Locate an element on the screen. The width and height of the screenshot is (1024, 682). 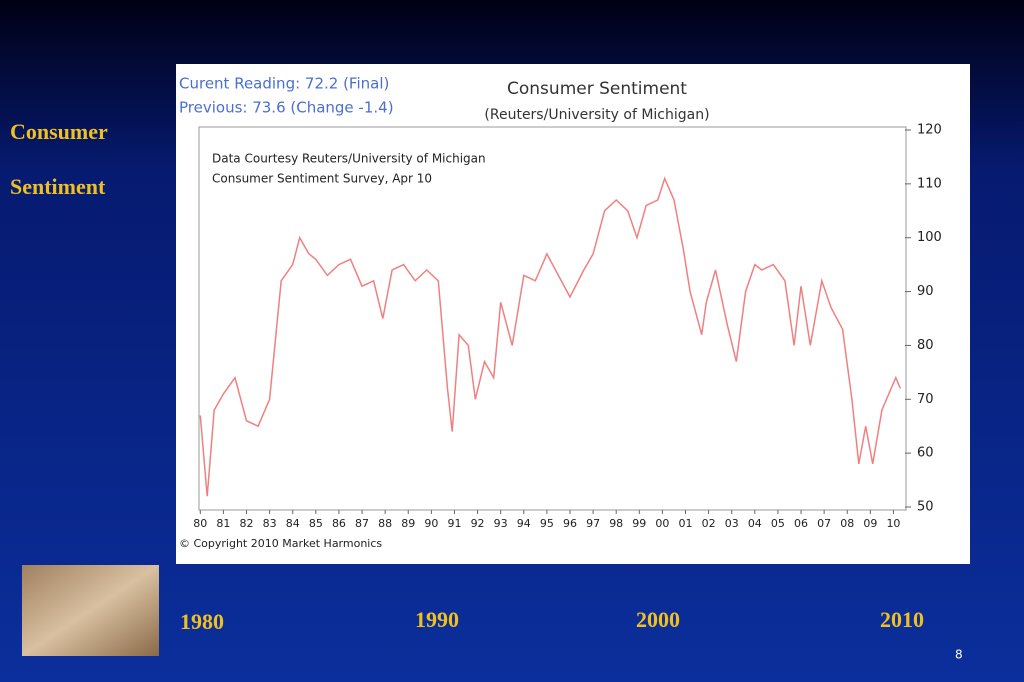
x-tick-label: 92 is located at coordinates (478, 523).